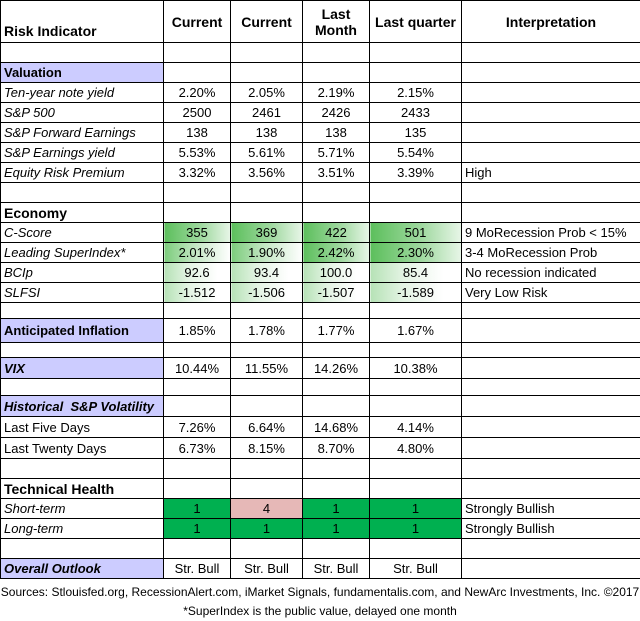 This screenshot has height=621, width=640. I want to click on value-last-month: 2.19%, so click(336, 92).